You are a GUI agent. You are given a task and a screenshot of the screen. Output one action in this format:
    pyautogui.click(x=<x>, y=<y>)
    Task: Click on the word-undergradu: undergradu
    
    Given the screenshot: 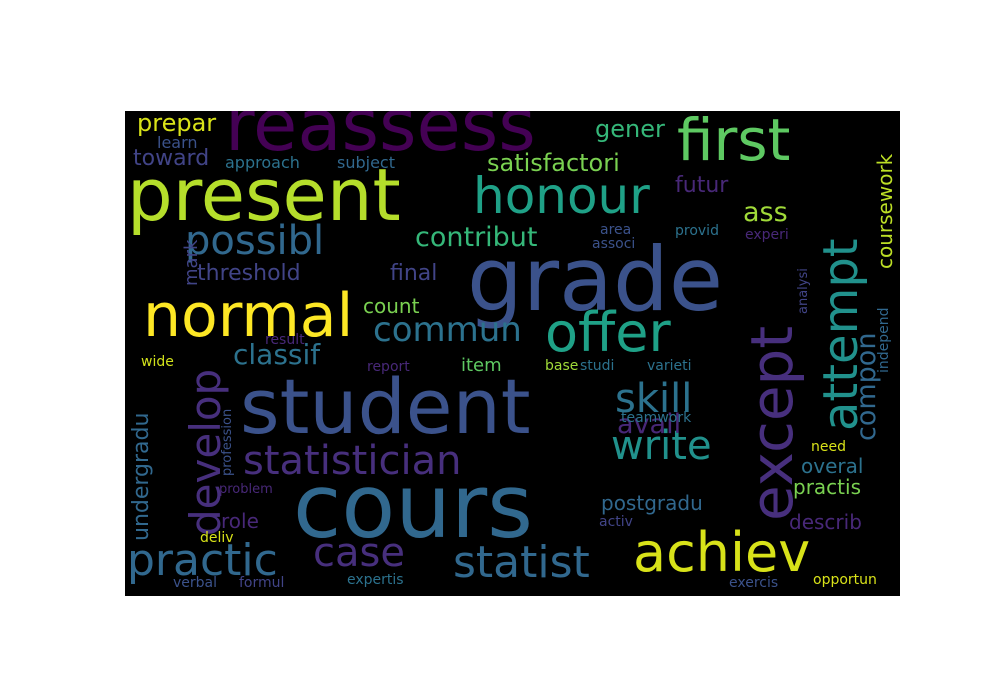 What is the action you would take?
    pyautogui.click(x=141, y=476)
    